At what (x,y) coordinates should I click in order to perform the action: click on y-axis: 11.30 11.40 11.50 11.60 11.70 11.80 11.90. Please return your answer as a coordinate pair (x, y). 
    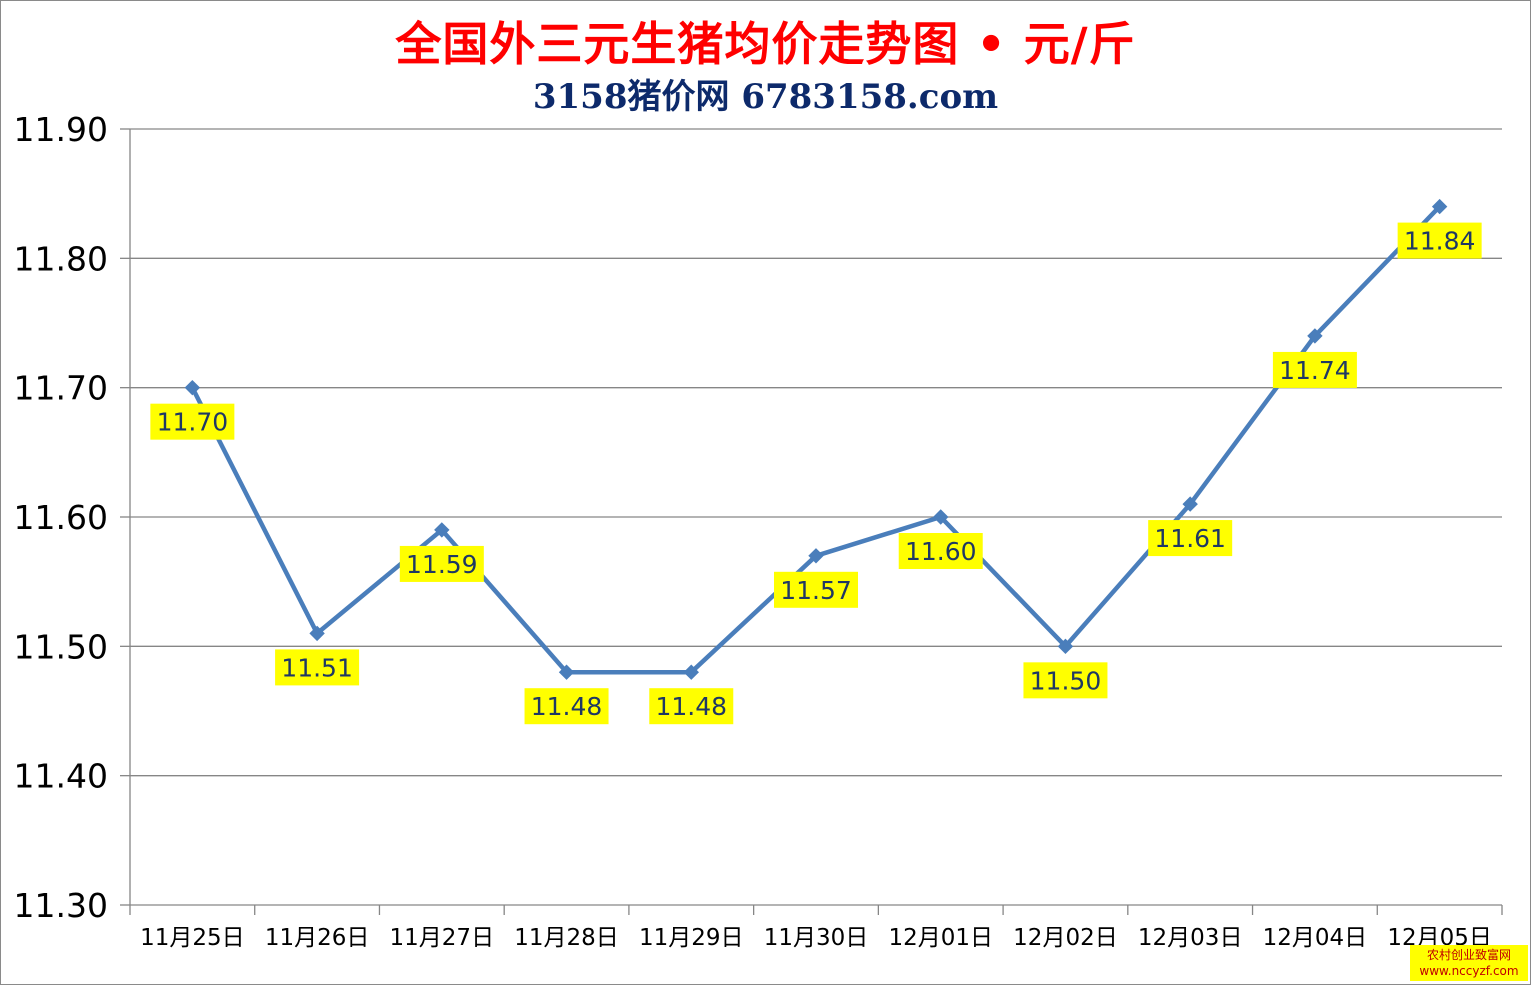
    Looking at the image, I should click on (72, 517).